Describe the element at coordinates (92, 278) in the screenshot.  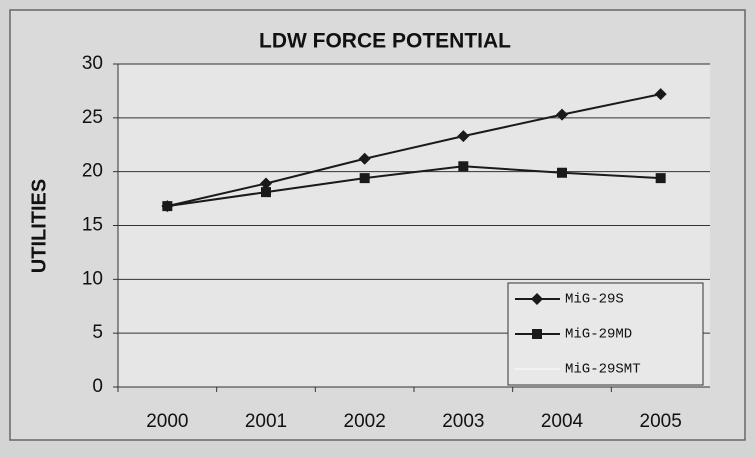
I see `y-tick-label: 10` at that location.